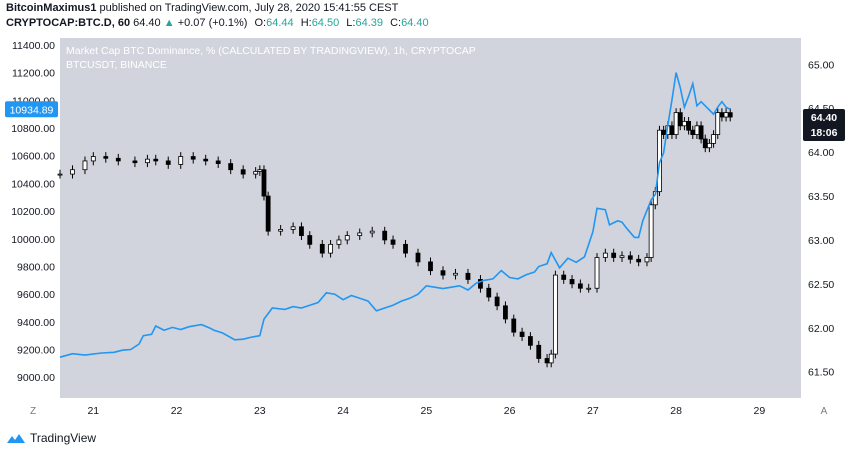  I want to click on low-label: L:, so click(351, 23).